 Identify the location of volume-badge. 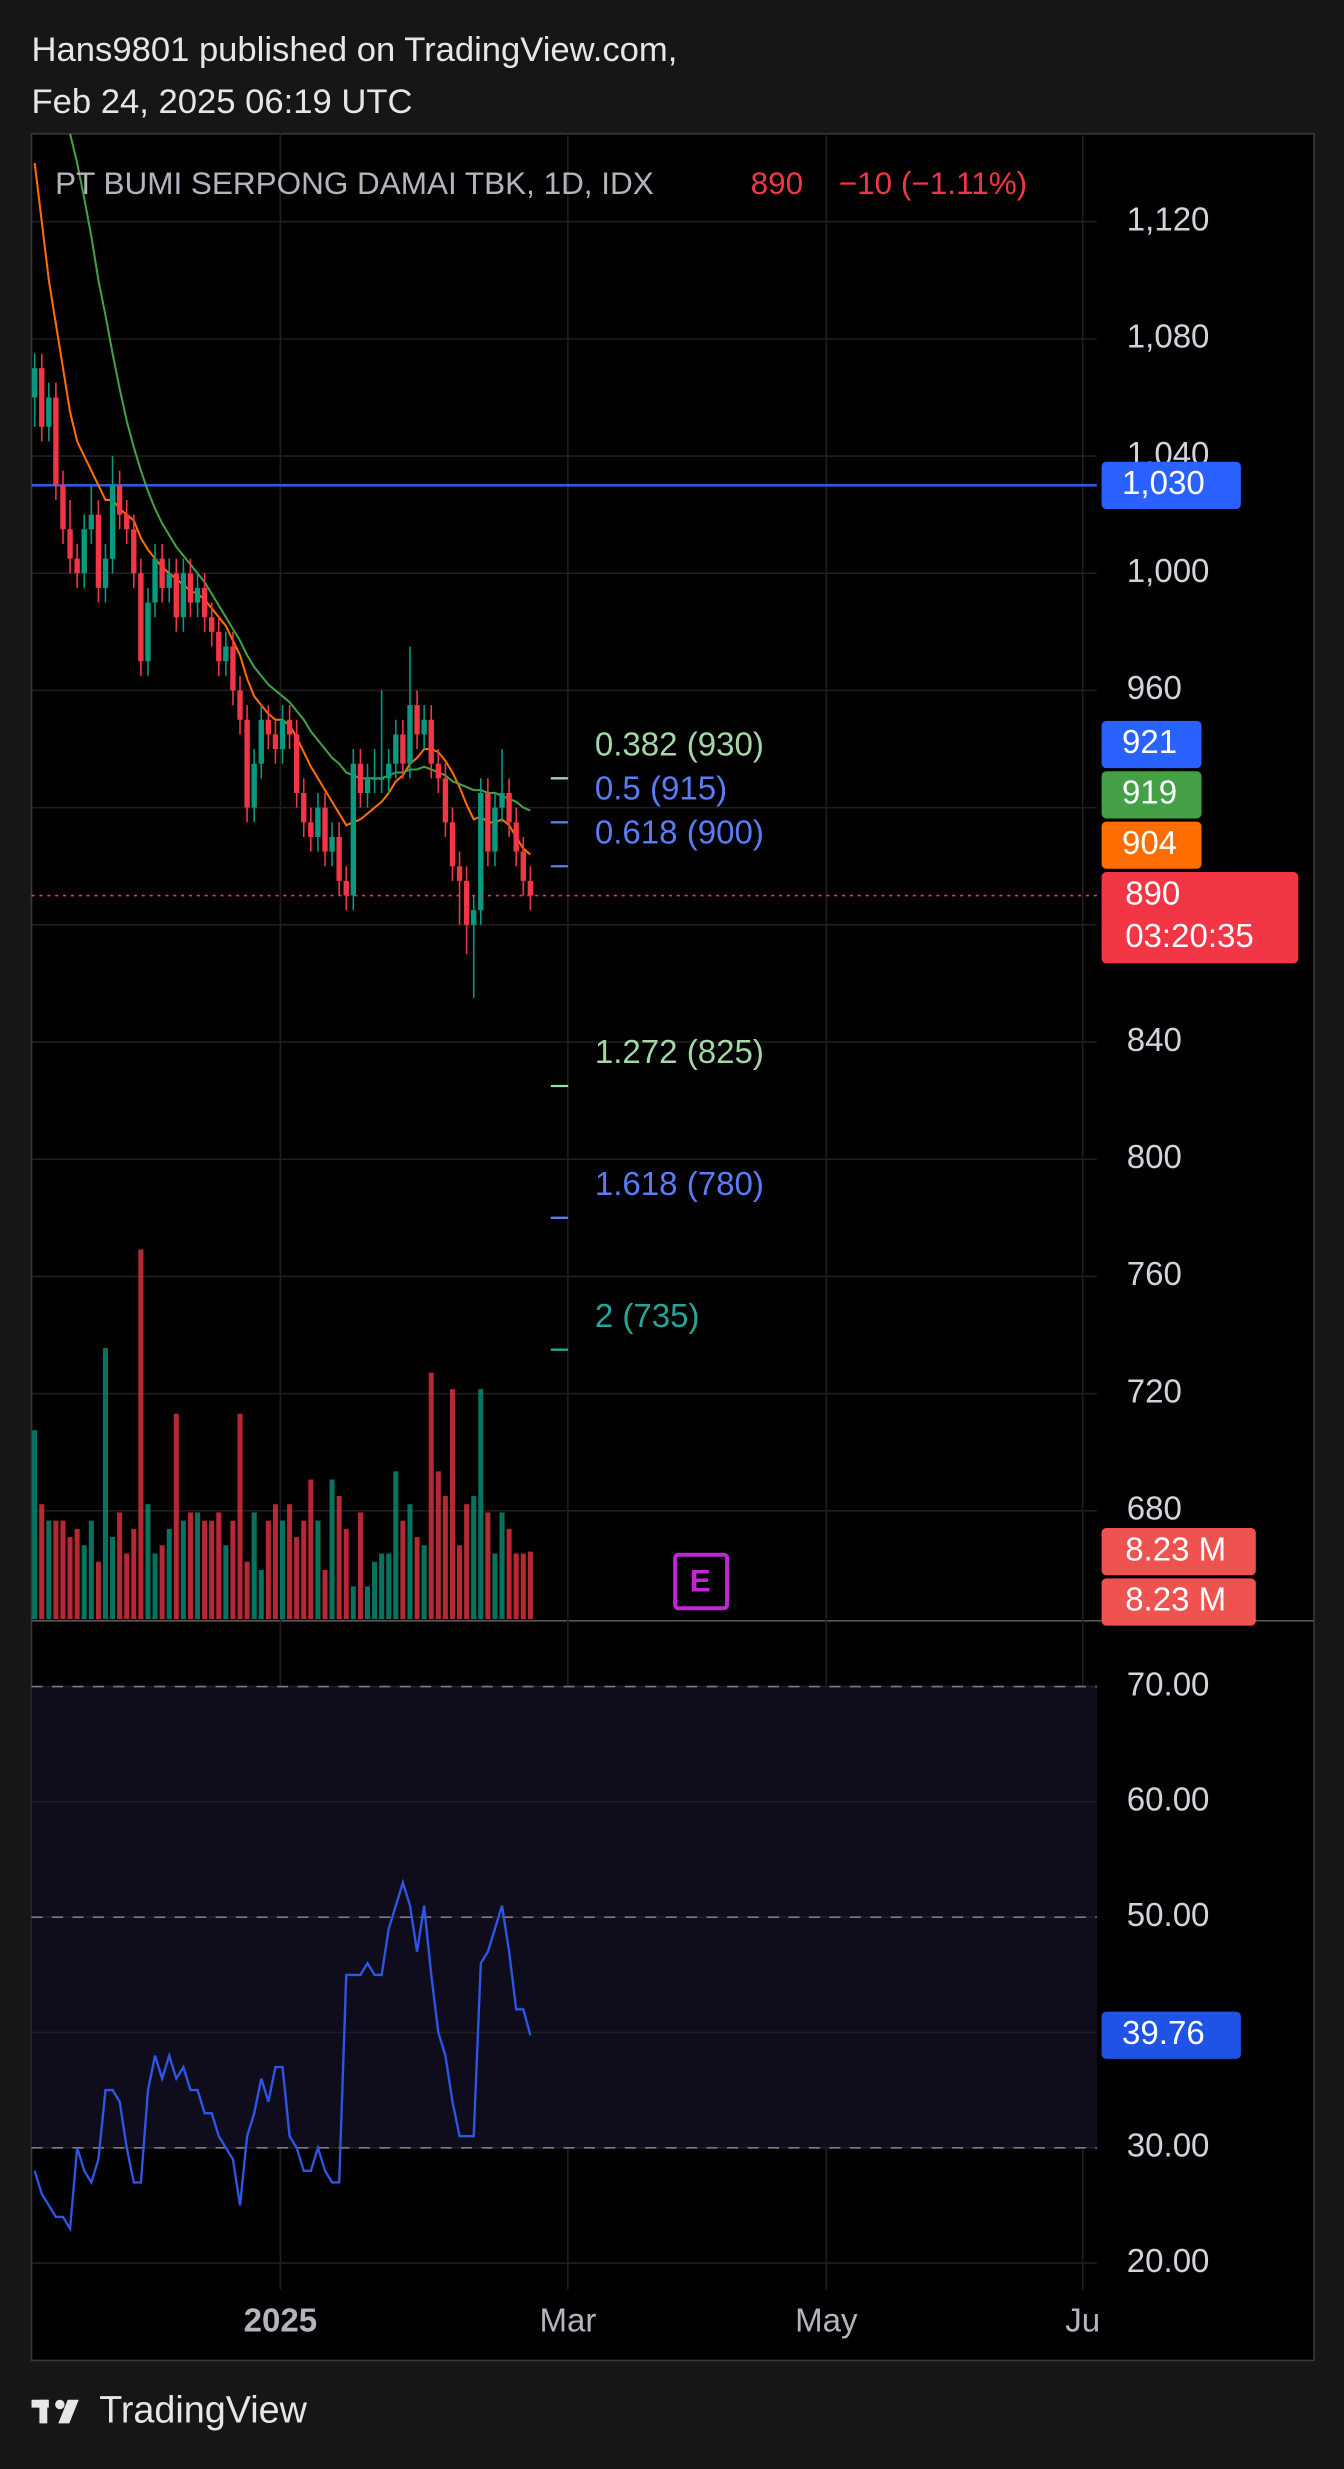
(1178, 1552).